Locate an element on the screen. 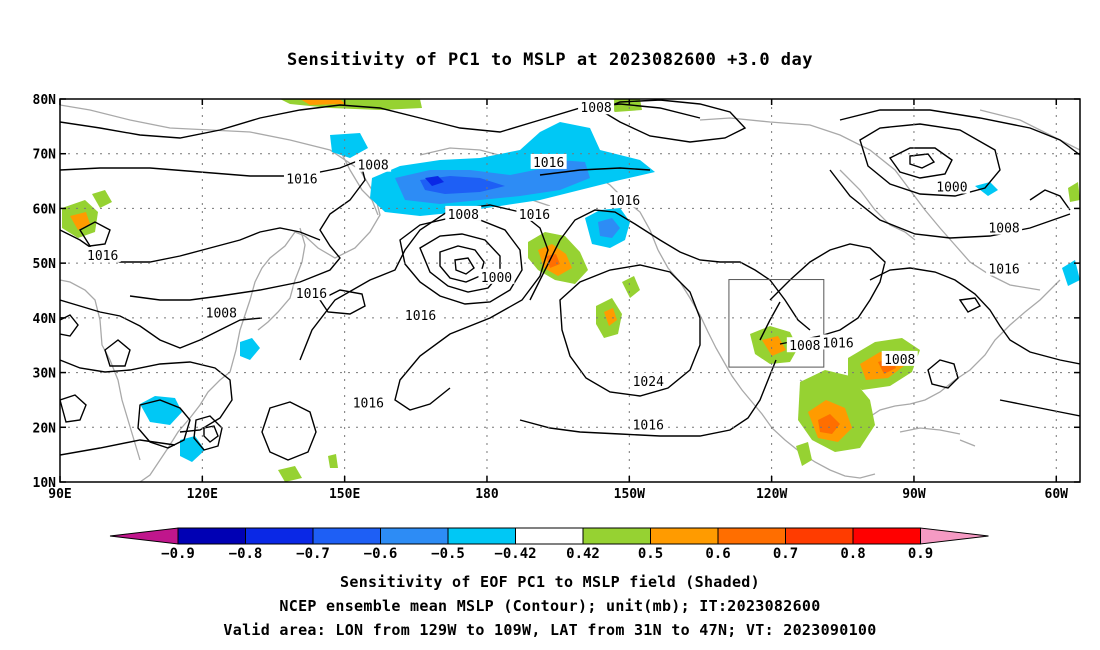  colorbar-label: −0.9 is located at coordinates (178, 554).